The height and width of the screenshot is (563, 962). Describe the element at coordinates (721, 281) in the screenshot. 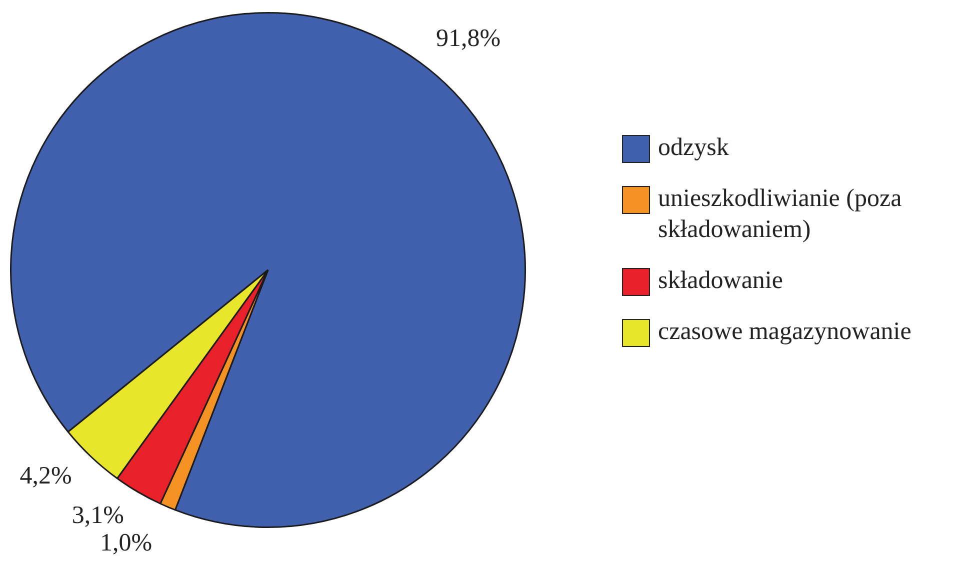

I see `legend-label: składowanie` at that location.